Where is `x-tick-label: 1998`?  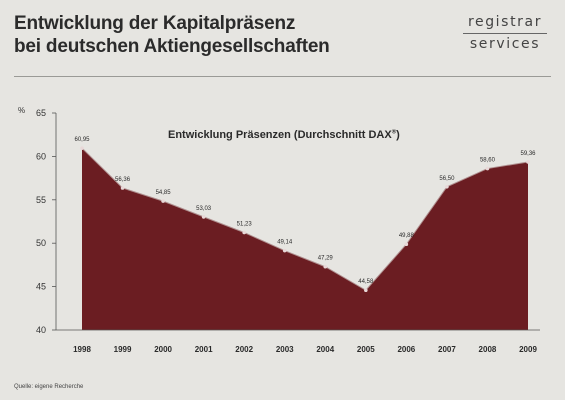
x-tick-label: 1998 is located at coordinates (82, 349).